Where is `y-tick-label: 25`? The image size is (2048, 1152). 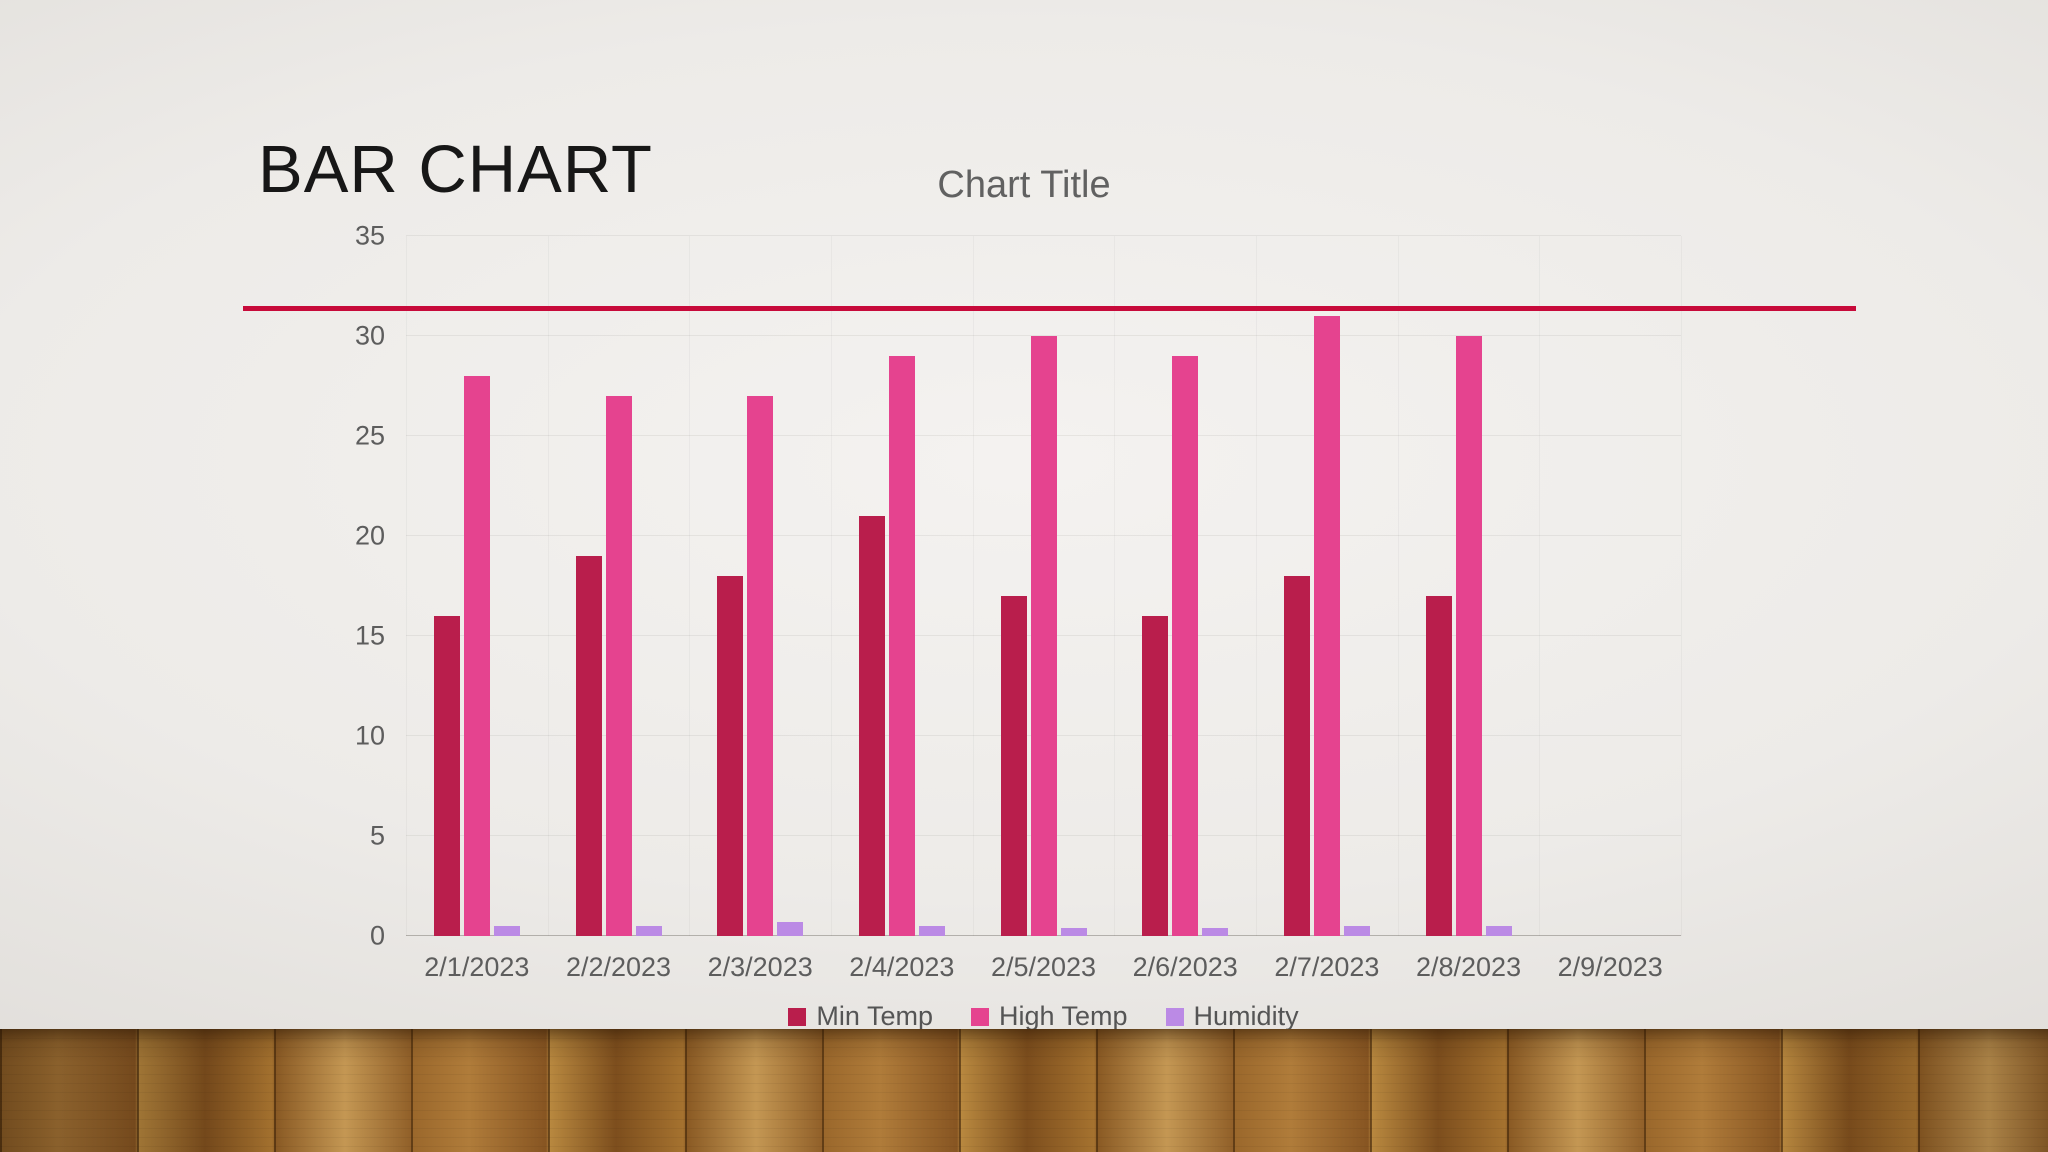
y-tick-label: 25 is located at coordinates (369, 435).